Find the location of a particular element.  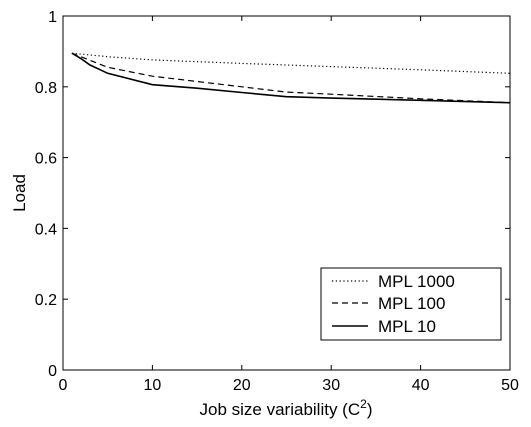

x-tick-label: 10 is located at coordinates (153, 385).